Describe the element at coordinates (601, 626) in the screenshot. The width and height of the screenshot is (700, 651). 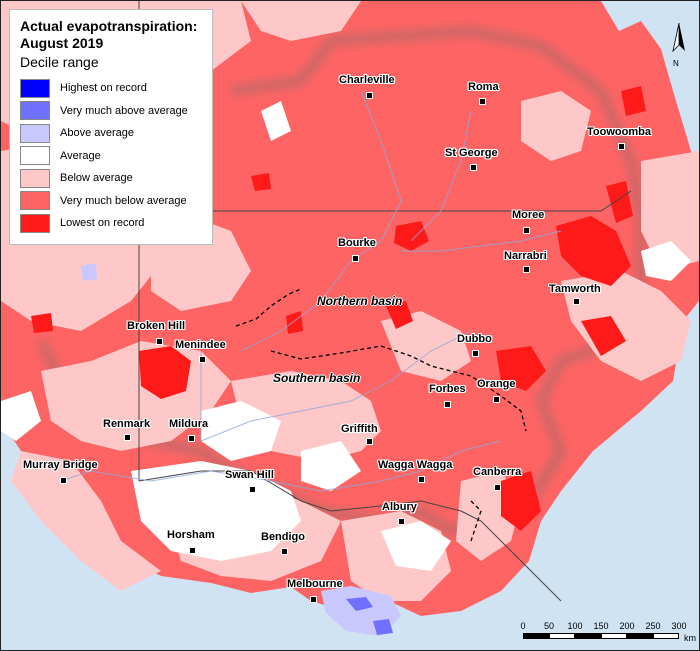
I see `scale-tick-label: 150` at that location.